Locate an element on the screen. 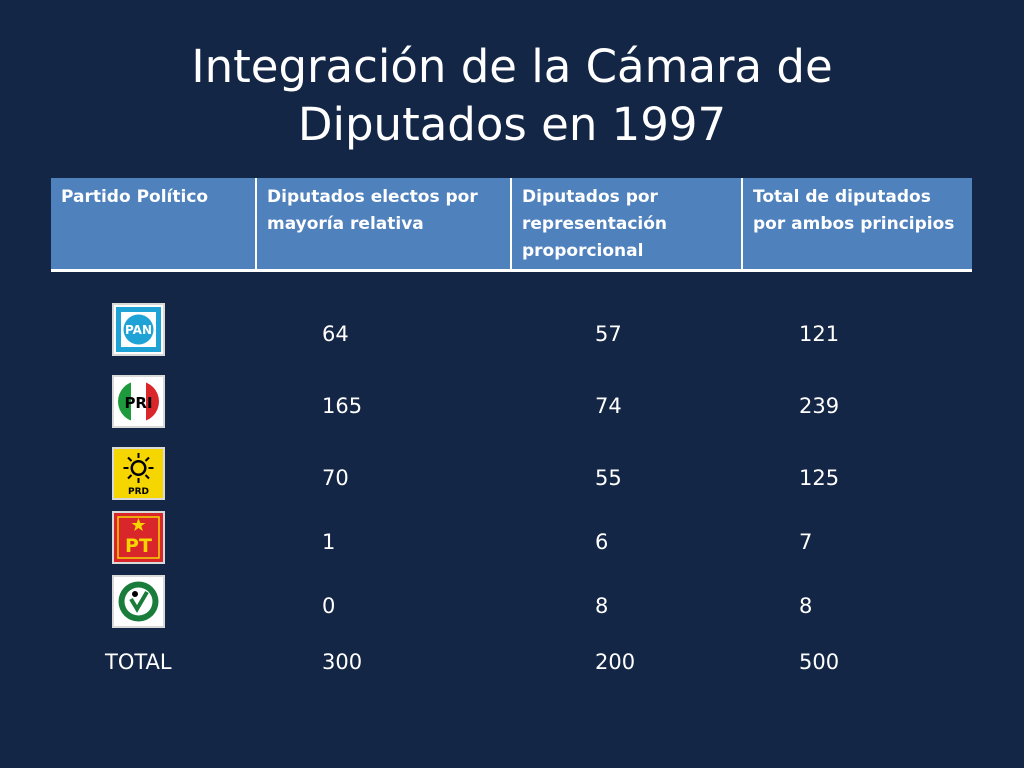 The image size is (1024, 768). cell-total: 7 is located at coordinates (806, 542).